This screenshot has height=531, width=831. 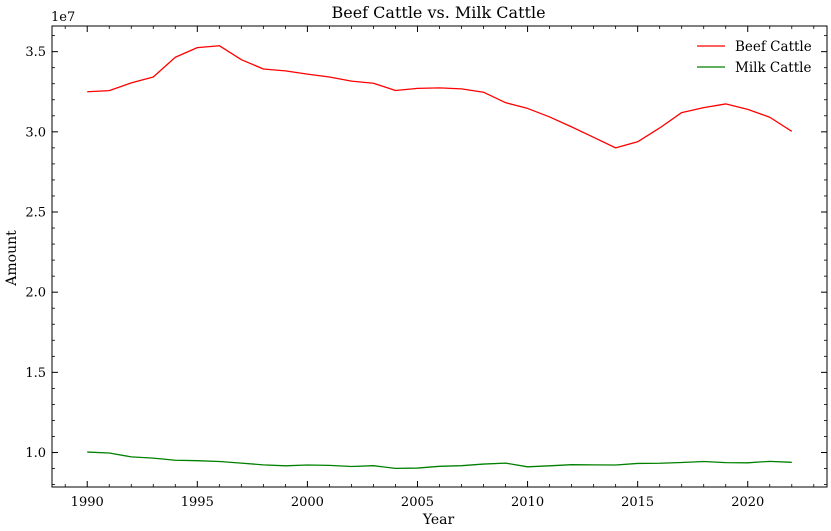 I want to click on y-tick-label: 2.0, so click(x=35, y=293).